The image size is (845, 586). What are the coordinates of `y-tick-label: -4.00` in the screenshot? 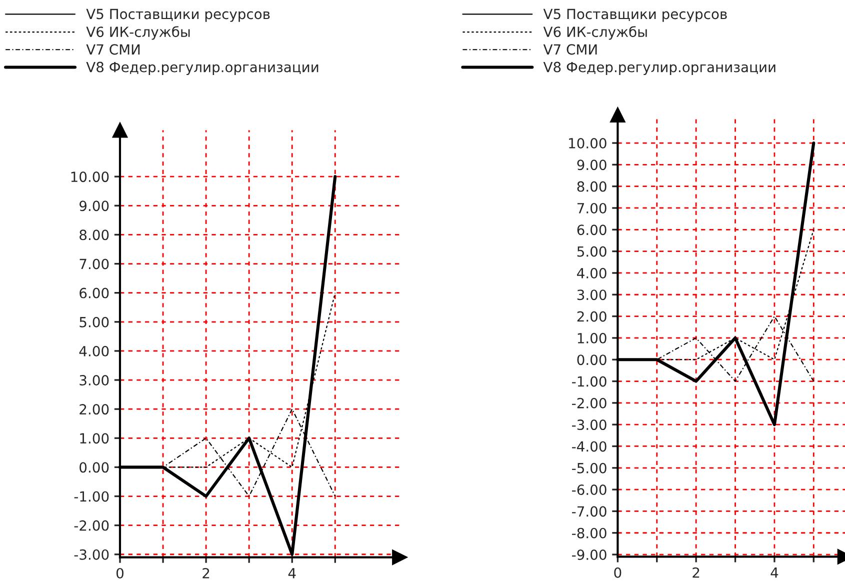 It's located at (589, 446).